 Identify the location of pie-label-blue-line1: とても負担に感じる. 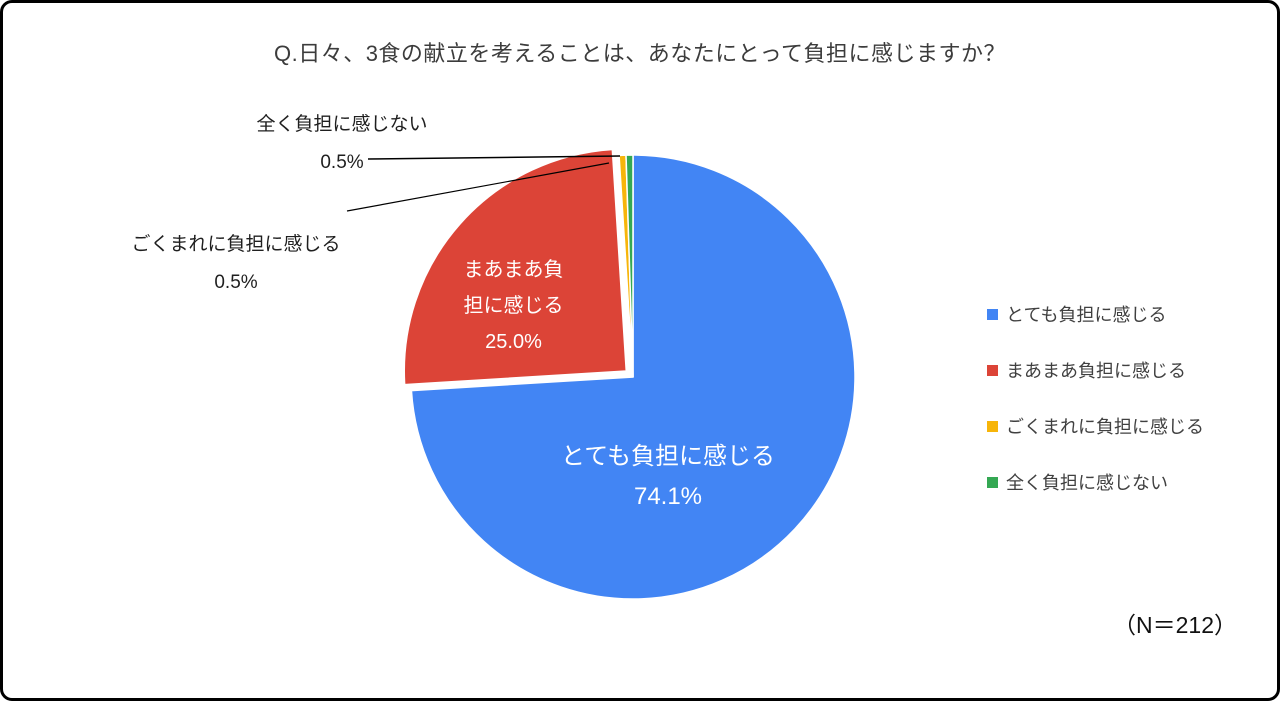
(668, 456).